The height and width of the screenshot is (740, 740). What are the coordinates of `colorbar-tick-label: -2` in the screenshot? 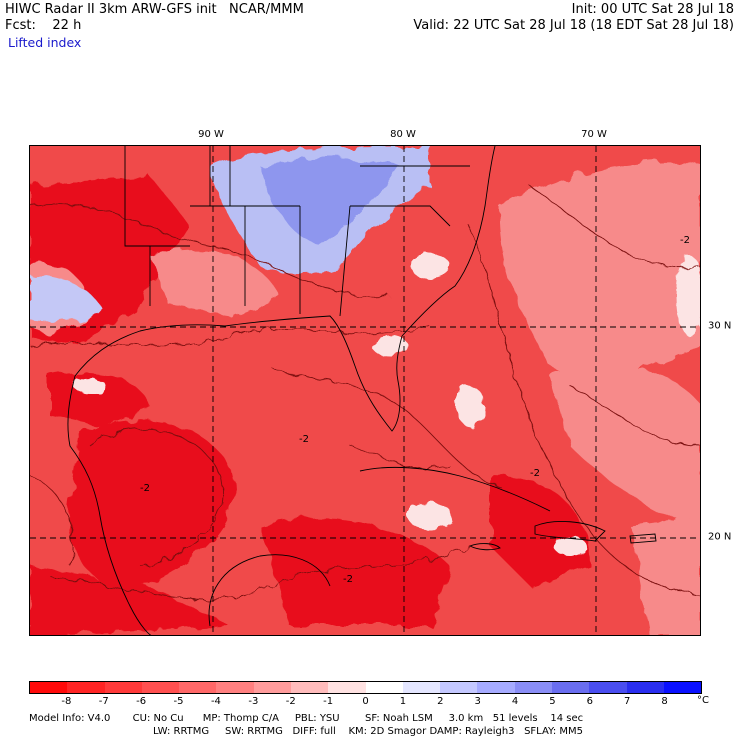 It's located at (290, 701).